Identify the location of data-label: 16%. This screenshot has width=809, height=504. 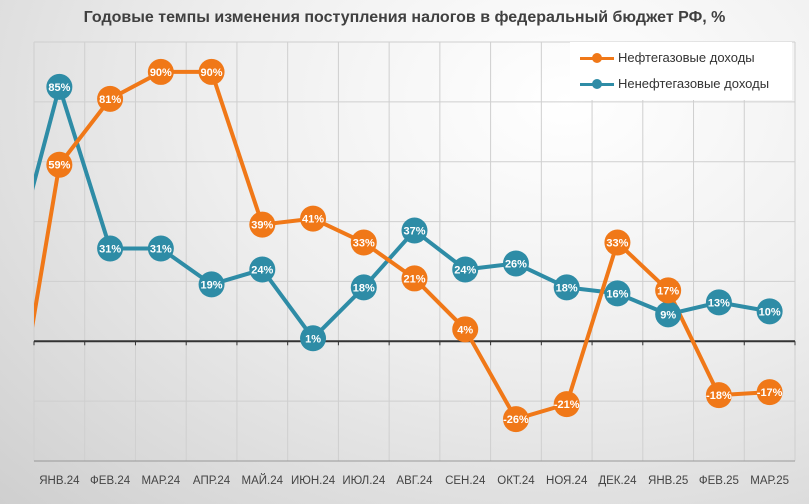
(617, 294).